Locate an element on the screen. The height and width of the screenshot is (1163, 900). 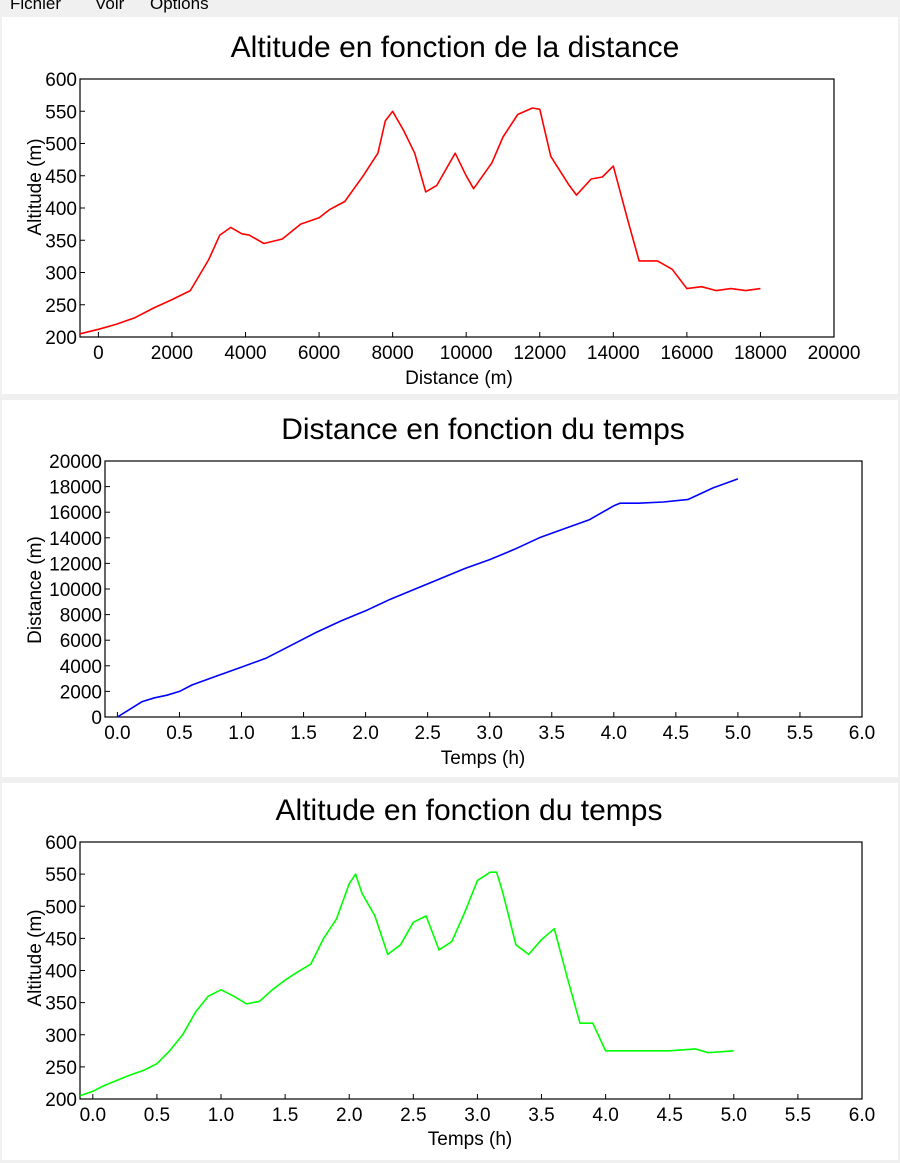
x-axis-label: Distance (m) is located at coordinates (459, 378).